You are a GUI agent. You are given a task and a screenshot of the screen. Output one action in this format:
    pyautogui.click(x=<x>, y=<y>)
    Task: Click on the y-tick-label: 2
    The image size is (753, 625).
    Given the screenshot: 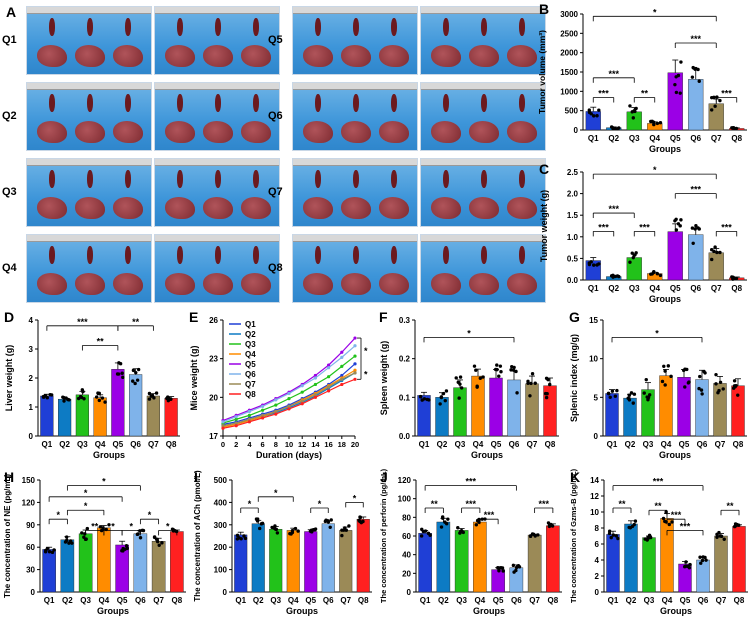 What is the action you would take?
    pyautogui.click(x=31, y=378)
    